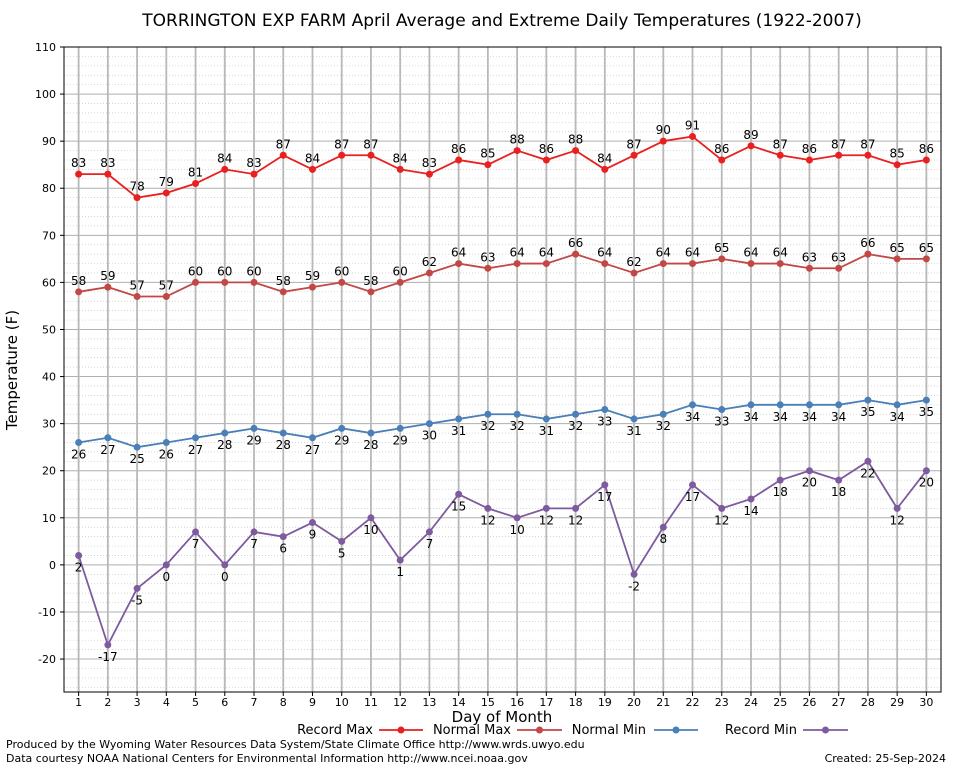 The width and height of the screenshot is (954, 768). I want to click on legend-entry: Normal Max, so click(497, 730).